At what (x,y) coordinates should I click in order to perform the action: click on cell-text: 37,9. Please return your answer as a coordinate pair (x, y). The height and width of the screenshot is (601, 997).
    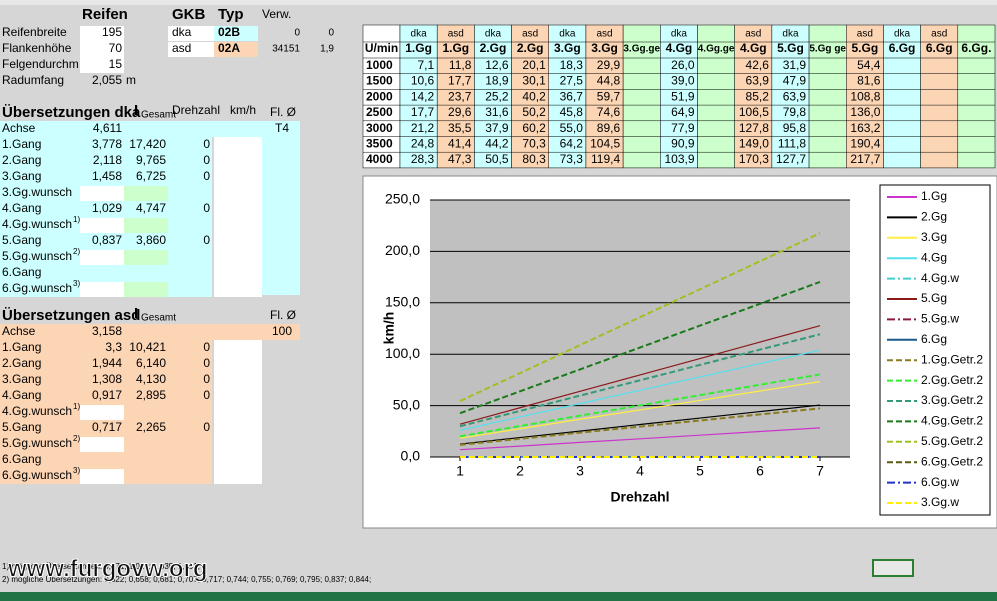
    Looking at the image, I should click on (497, 128).